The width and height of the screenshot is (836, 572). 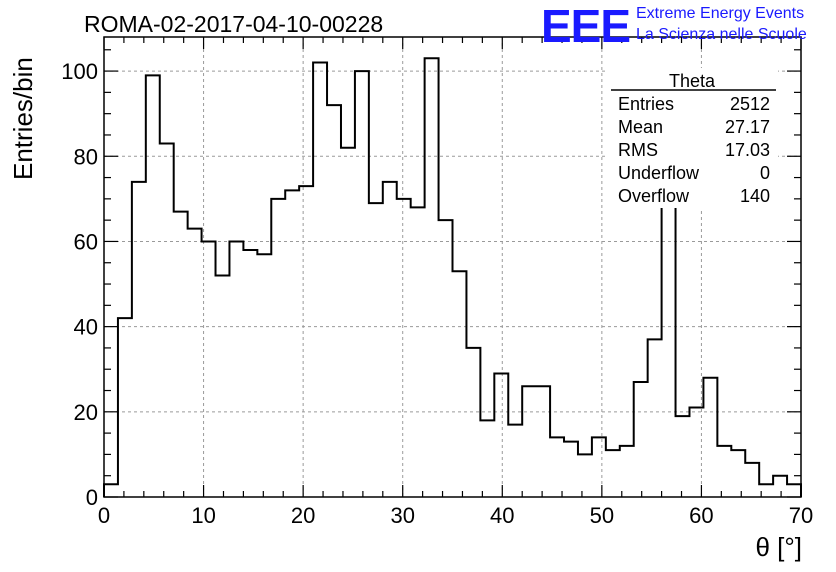 I want to click on stats-row-label: Overflow, so click(x=654, y=196).